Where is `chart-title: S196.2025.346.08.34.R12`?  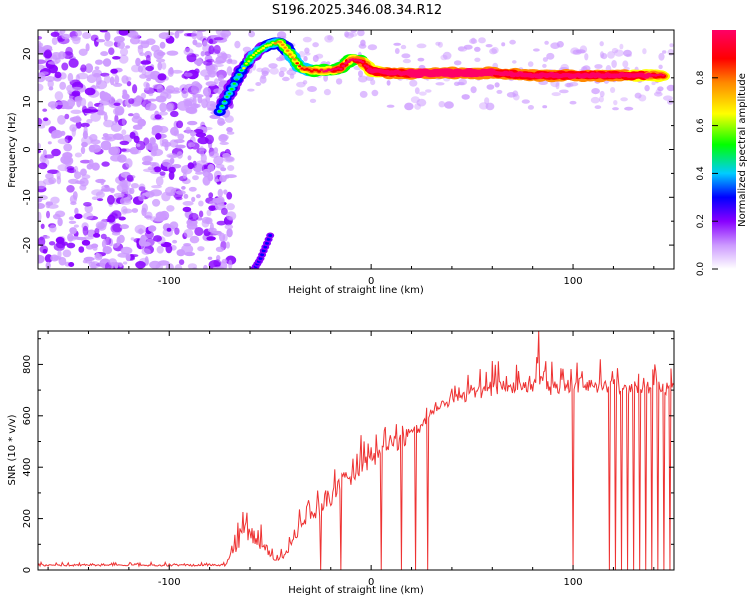
chart-title: S196.2025.346.08.34.R12 is located at coordinates (357, 10).